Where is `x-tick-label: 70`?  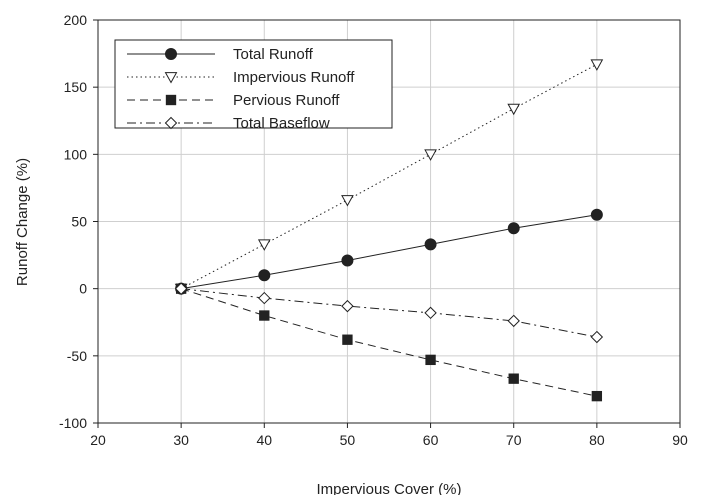 x-tick-label: 70 is located at coordinates (514, 440).